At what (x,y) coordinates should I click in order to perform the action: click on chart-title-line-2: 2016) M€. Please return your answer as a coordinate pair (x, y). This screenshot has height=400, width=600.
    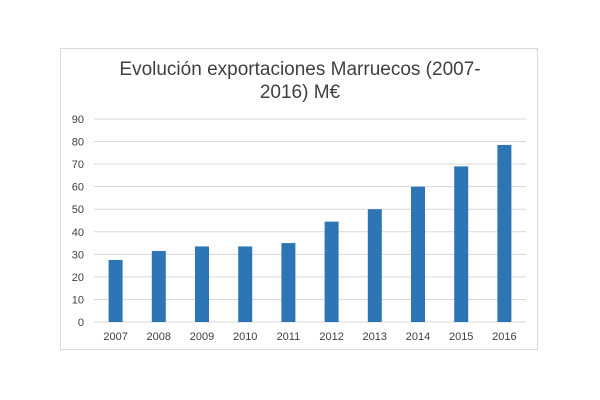
    Looking at the image, I should click on (300, 92).